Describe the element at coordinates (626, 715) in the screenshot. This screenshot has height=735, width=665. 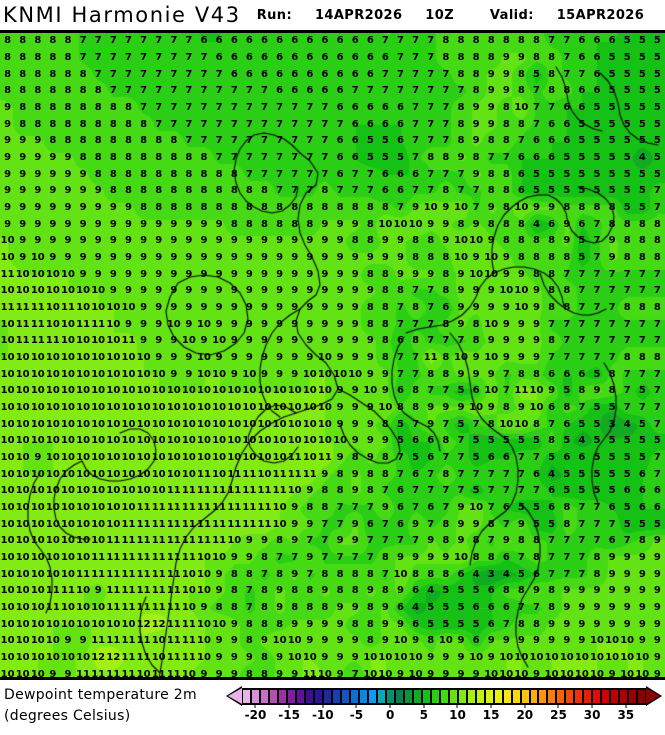
I see `colorbar-tick-label: 35` at that location.